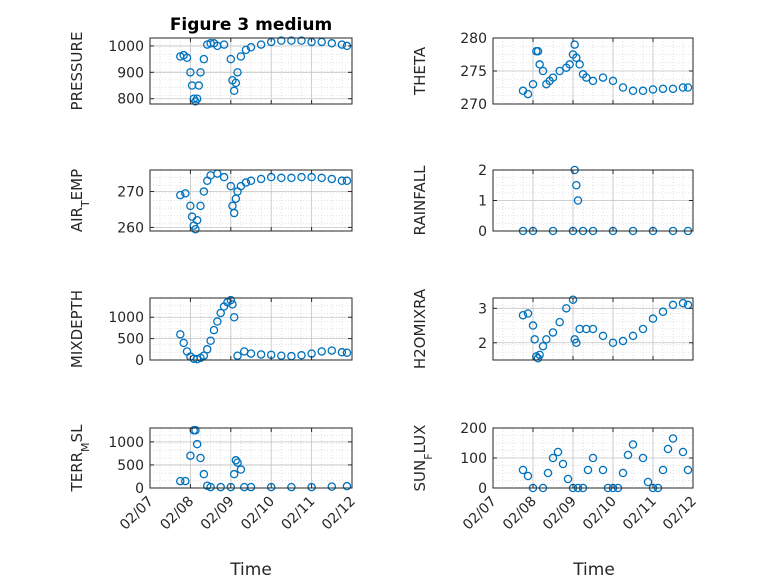  Describe the element at coordinates (473, 72) in the screenshot. I see `y-tick-label: 275` at that location.